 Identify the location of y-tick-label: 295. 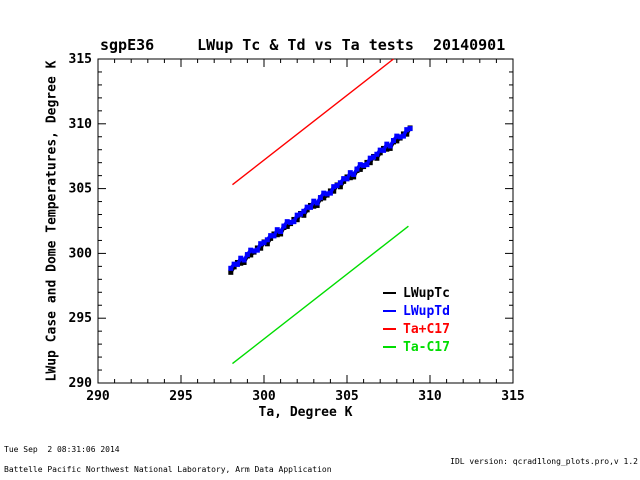
(80, 318).